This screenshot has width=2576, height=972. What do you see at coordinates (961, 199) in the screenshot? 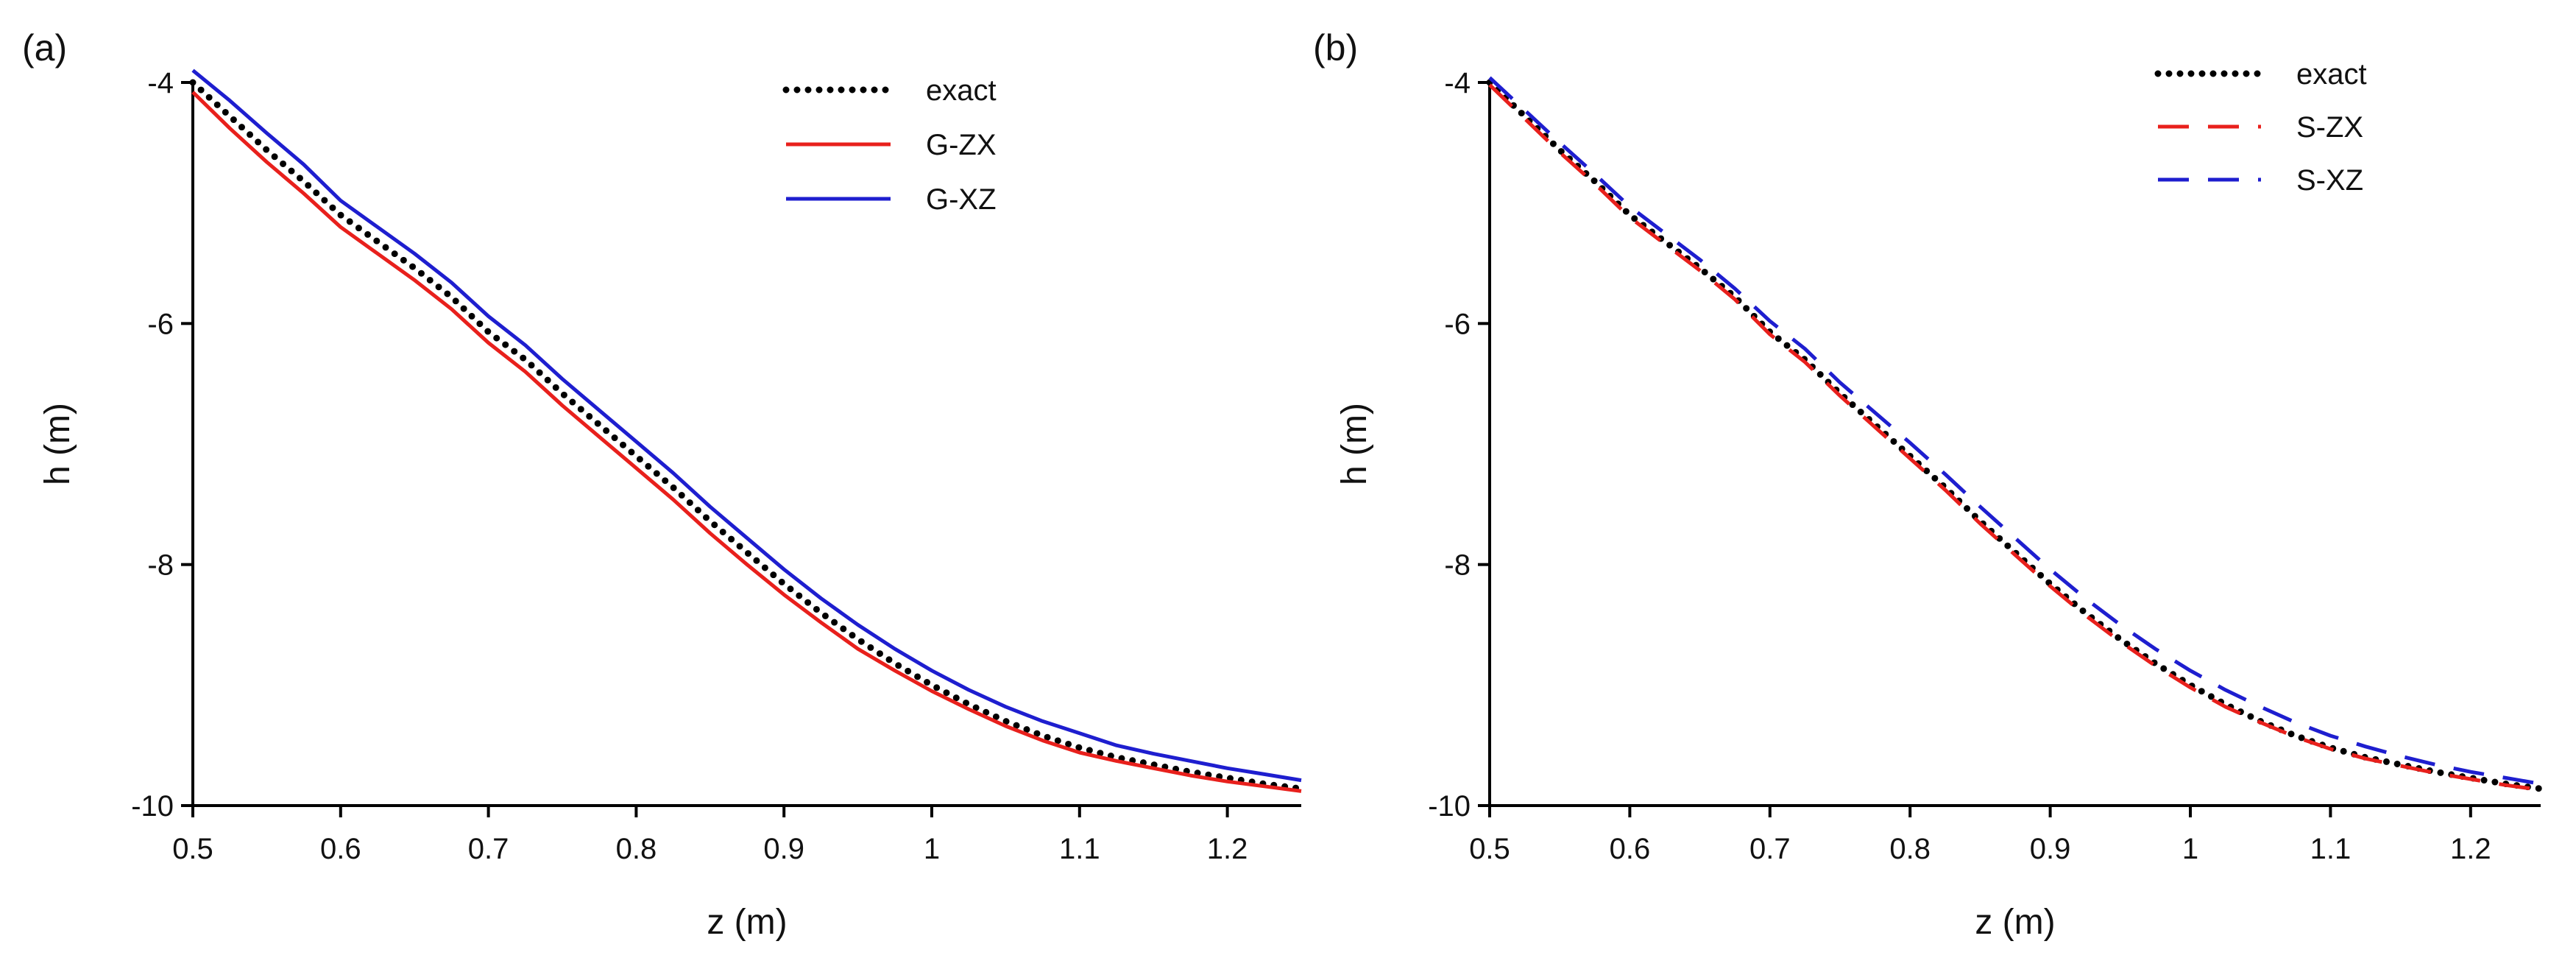
I see `legend-label: G-XZ` at bounding box center [961, 199].